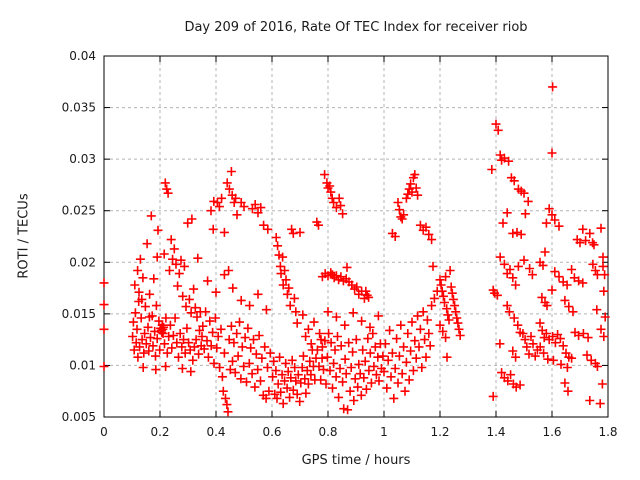 The width and height of the screenshot is (640, 480). Describe the element at coordinates (439, 432) in the screenshot. I see `svg-text: 1.2` at that location.